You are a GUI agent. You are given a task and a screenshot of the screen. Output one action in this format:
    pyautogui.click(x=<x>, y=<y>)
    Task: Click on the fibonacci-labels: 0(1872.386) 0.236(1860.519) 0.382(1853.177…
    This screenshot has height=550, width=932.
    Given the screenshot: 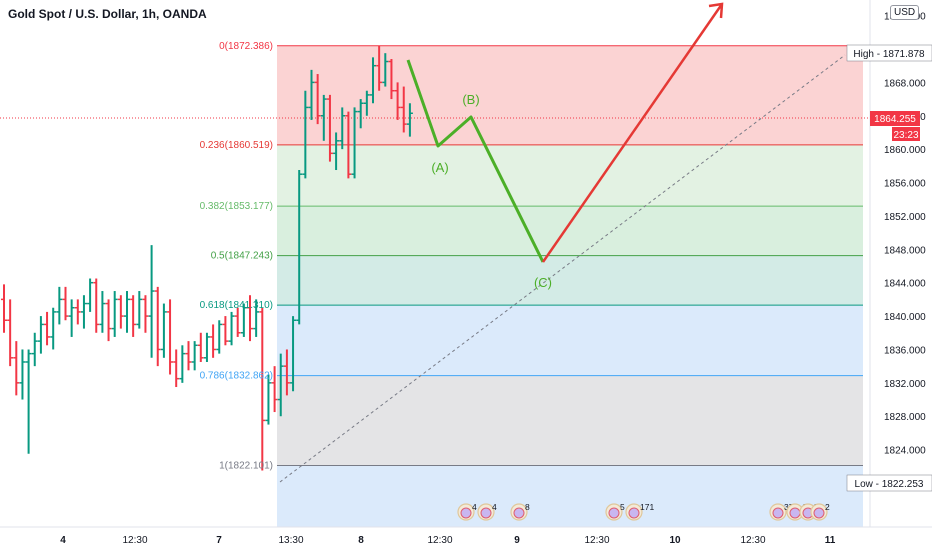 What is the action you would take?
    pyautogui.click(x=236, y=256)
    